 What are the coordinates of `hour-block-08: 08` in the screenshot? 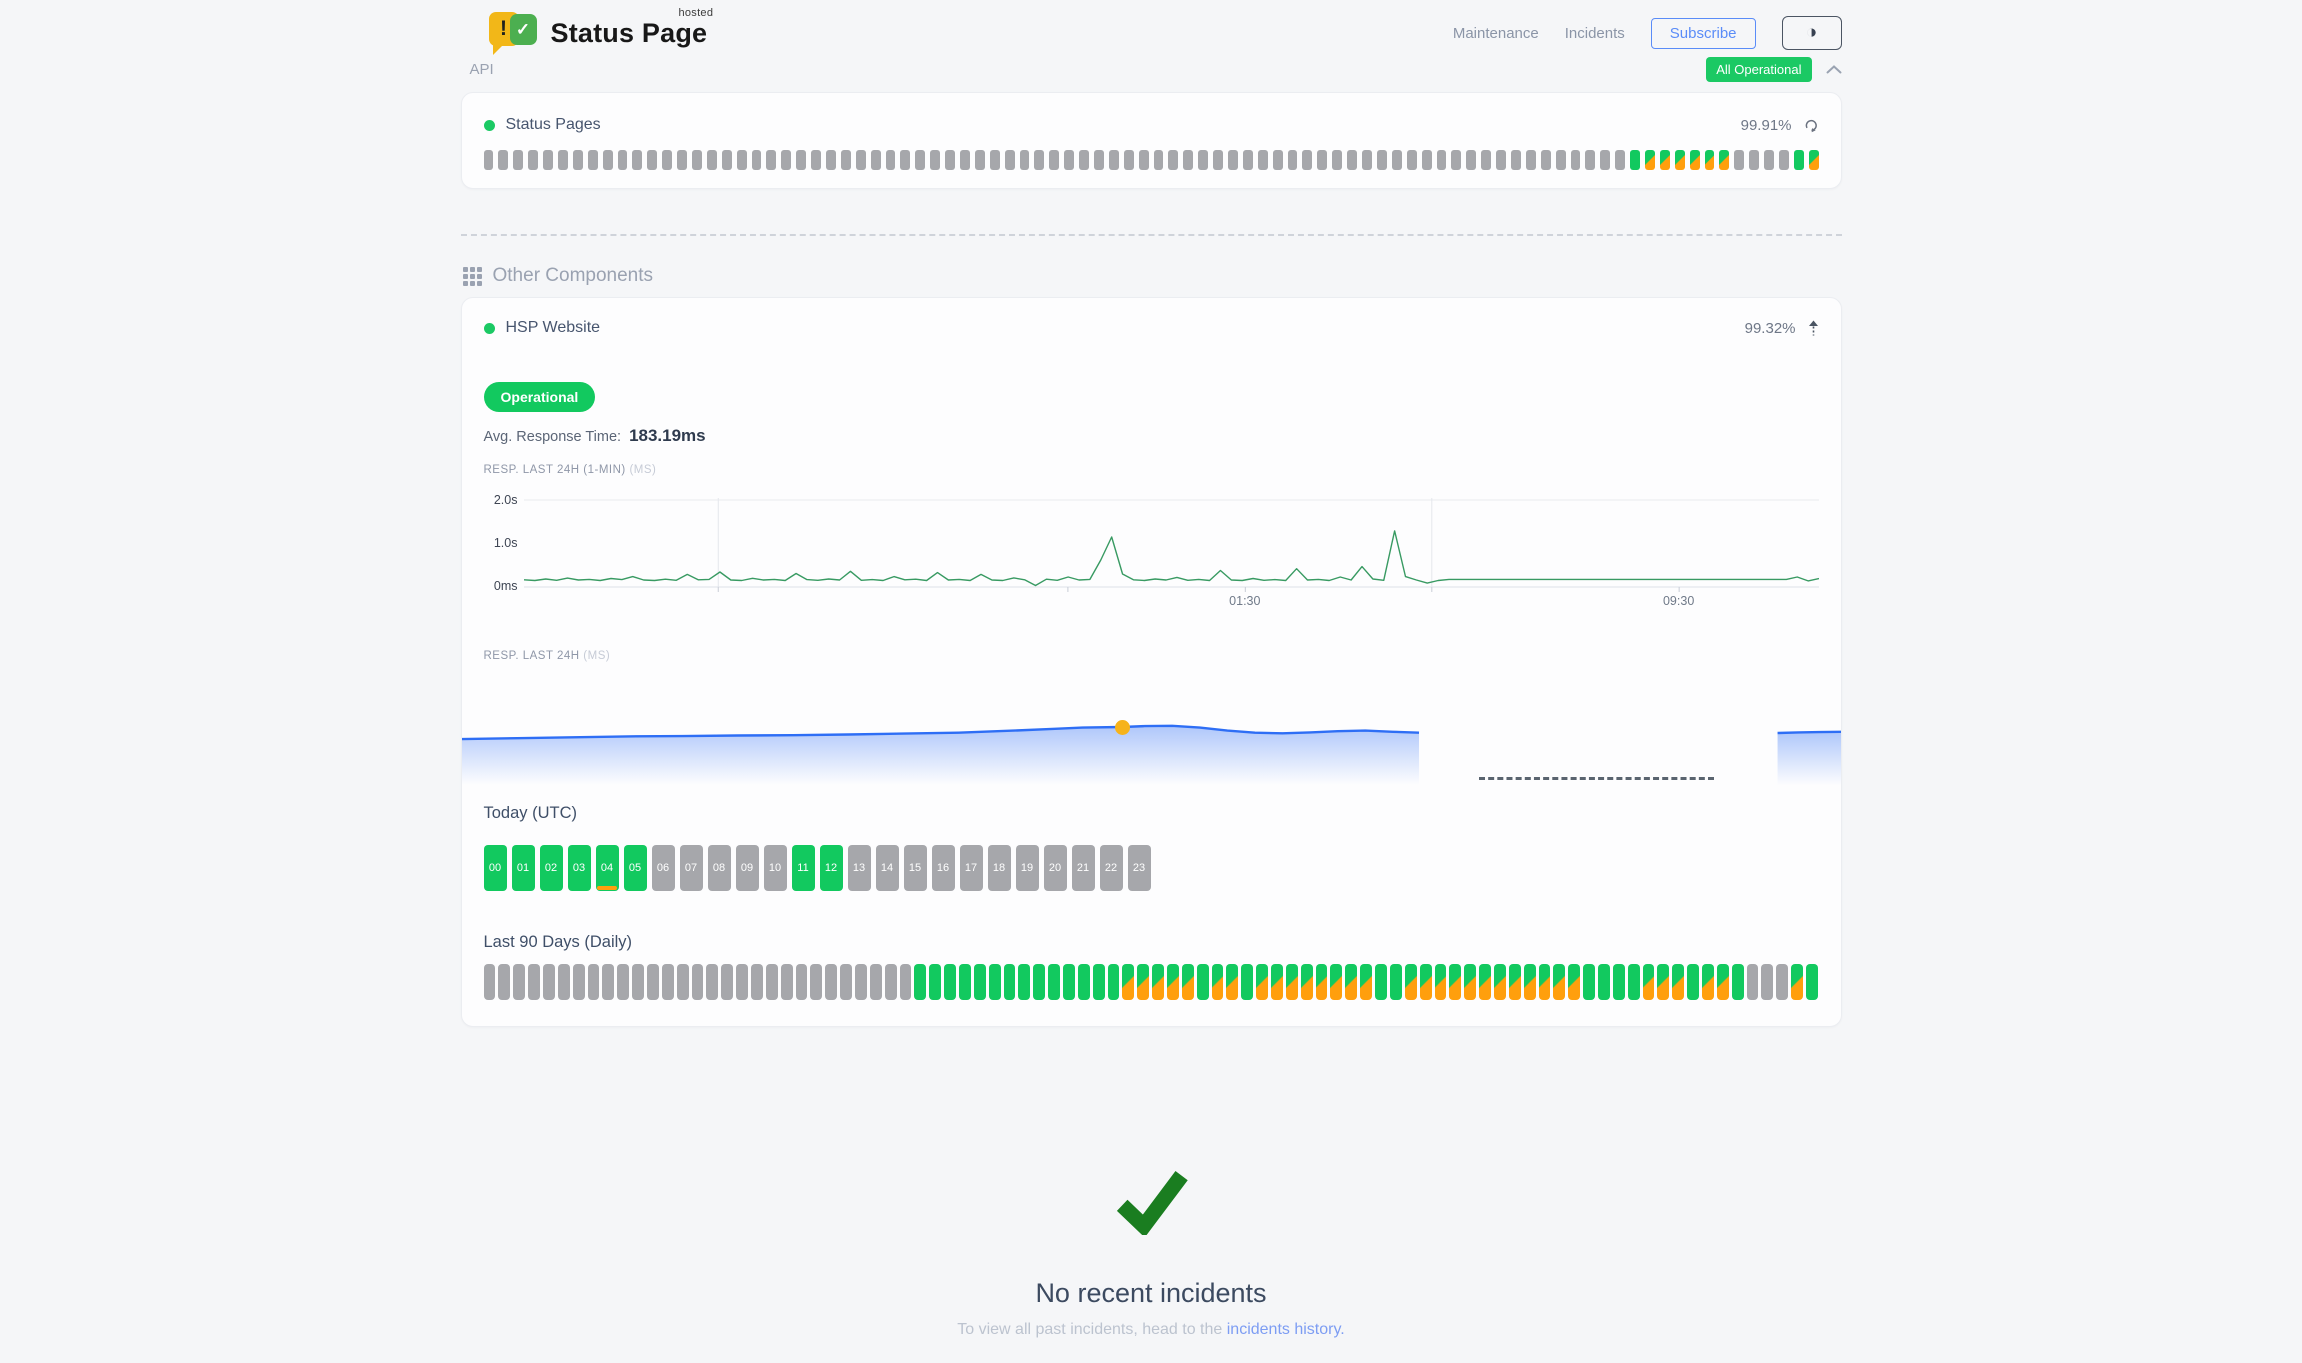 It's located at (719, 868).